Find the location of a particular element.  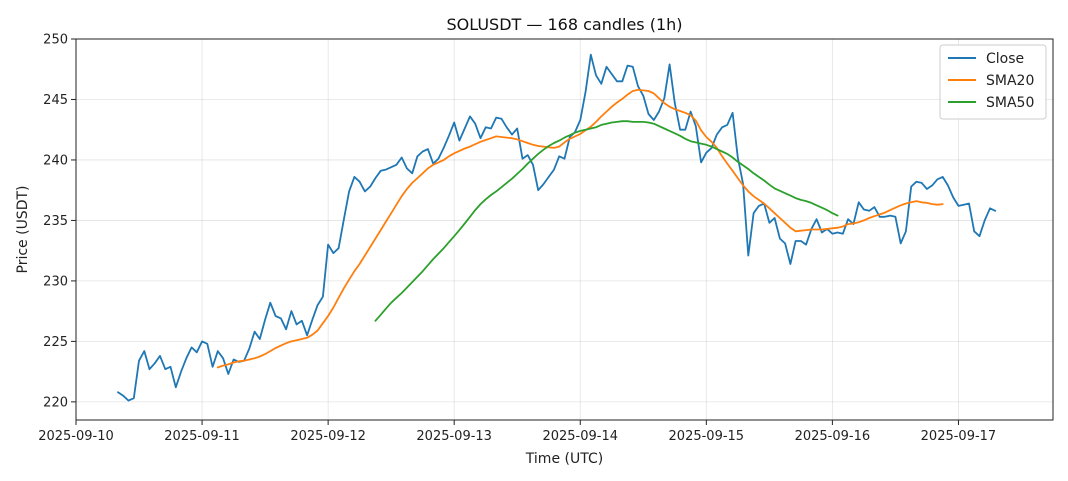

y-tick-label: 220 is located at coordinates (55, 402).